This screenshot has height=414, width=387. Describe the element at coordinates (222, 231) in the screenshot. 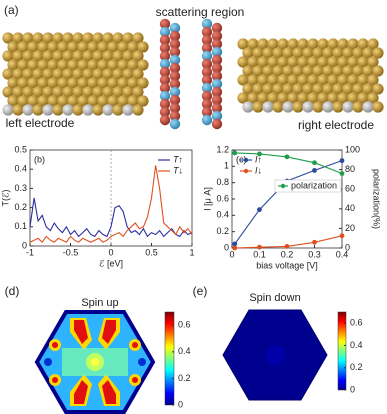

I see `y-tick-label: 0.2` at that location.